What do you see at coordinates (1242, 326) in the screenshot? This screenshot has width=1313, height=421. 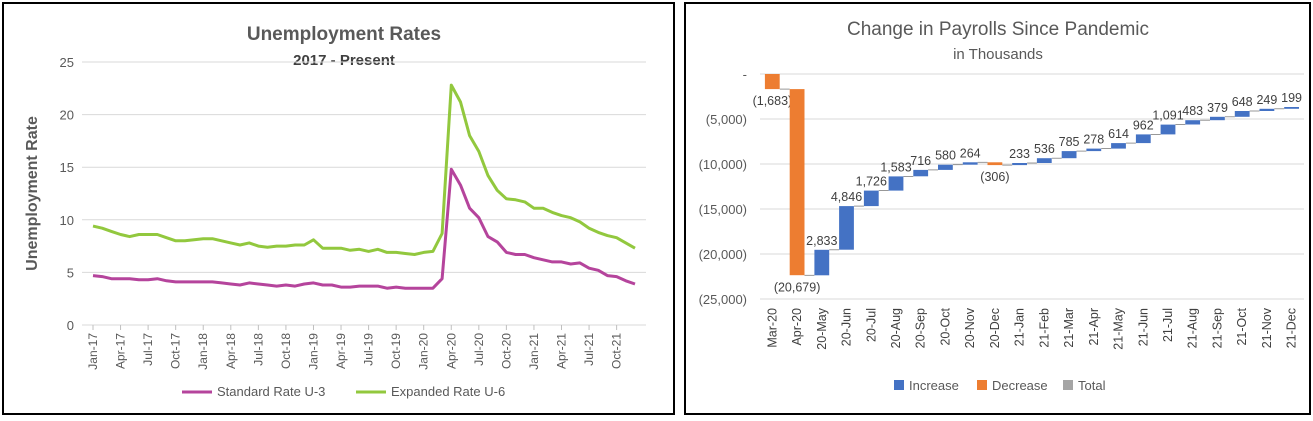 I see `x-tick-label: 21-Oct` at bounding box center [1242, 326].